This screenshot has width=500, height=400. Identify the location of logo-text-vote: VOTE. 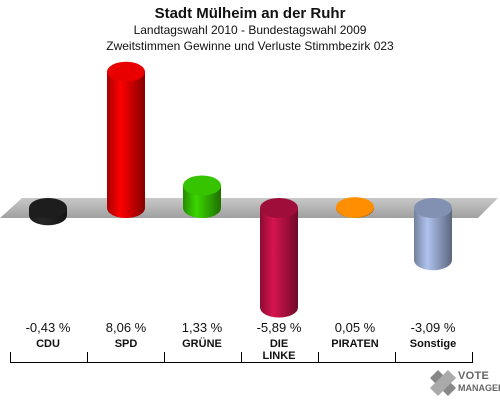
(474, 376).